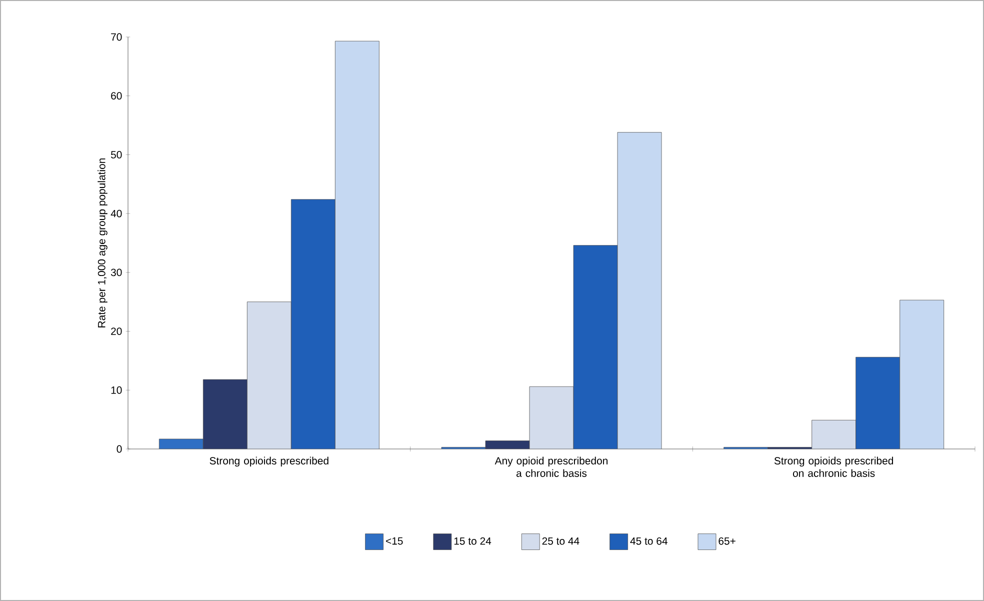 This screenshot has width=984, height=601. Describe the element at coordinates (473, 541) in the screenshot. I see `legend-label: 15 to 24` at that location.